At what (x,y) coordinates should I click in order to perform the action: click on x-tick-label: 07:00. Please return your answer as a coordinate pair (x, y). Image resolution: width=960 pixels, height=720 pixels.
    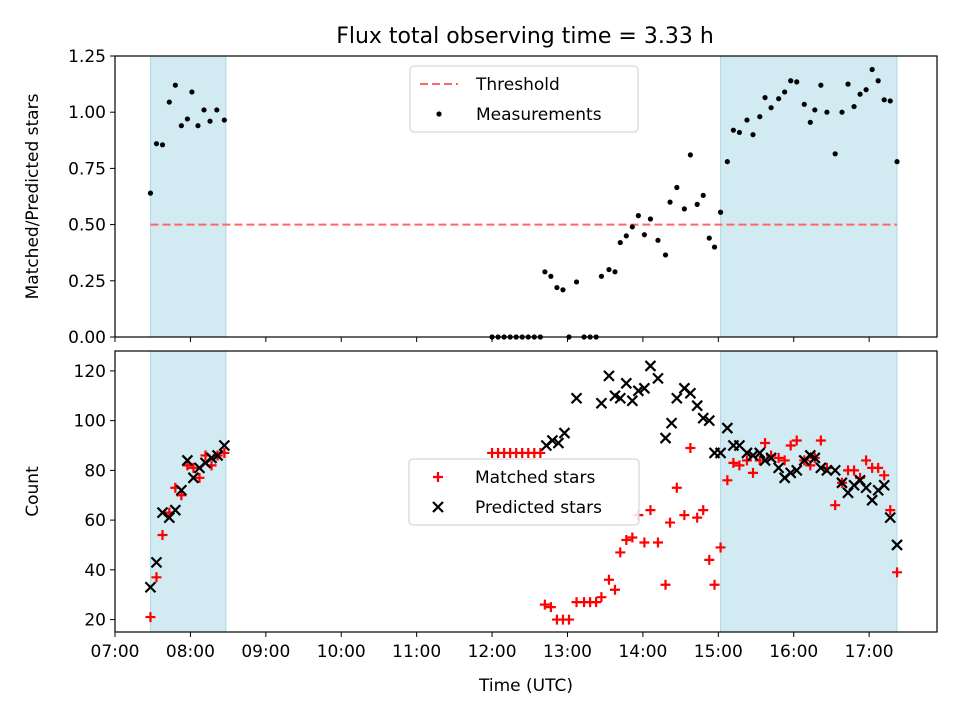
    Looking at the image, I should click on (115, 652).